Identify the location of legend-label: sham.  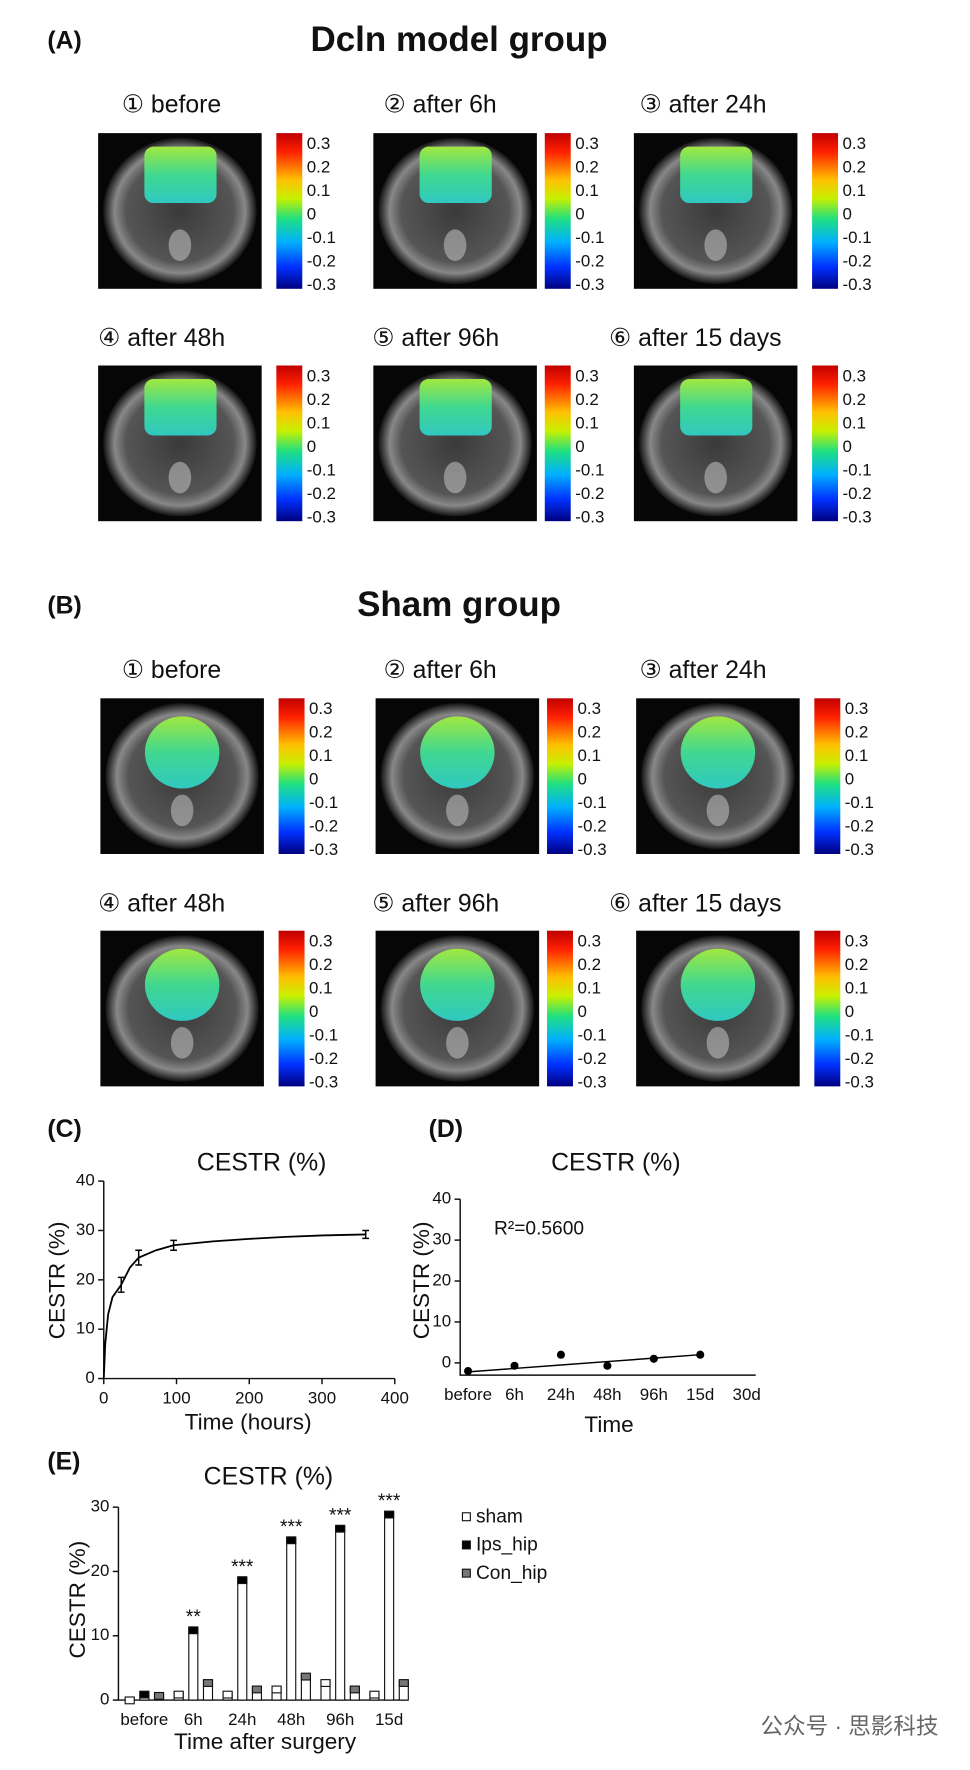
(499, 1516).